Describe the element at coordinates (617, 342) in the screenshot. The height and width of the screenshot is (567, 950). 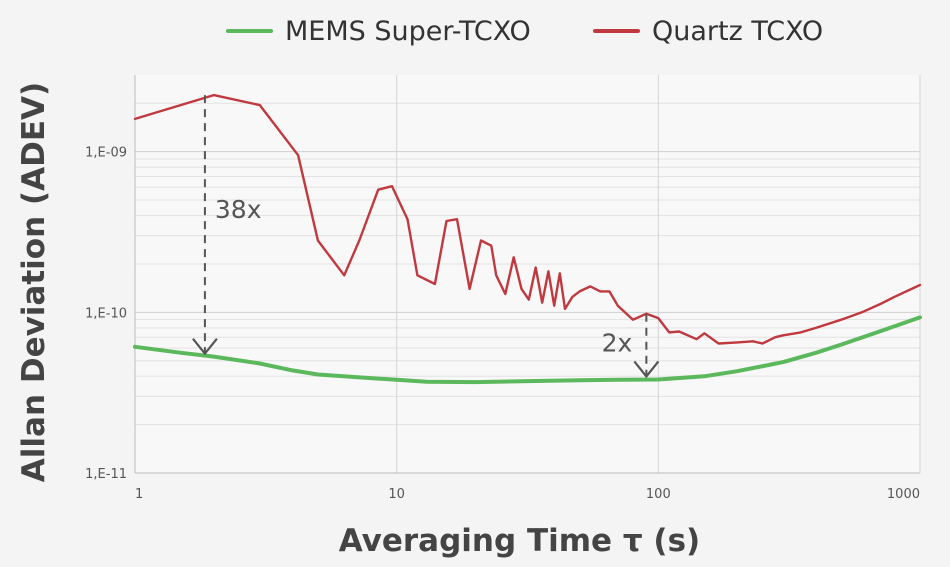
I see `annotation-label: 2x` at that location.